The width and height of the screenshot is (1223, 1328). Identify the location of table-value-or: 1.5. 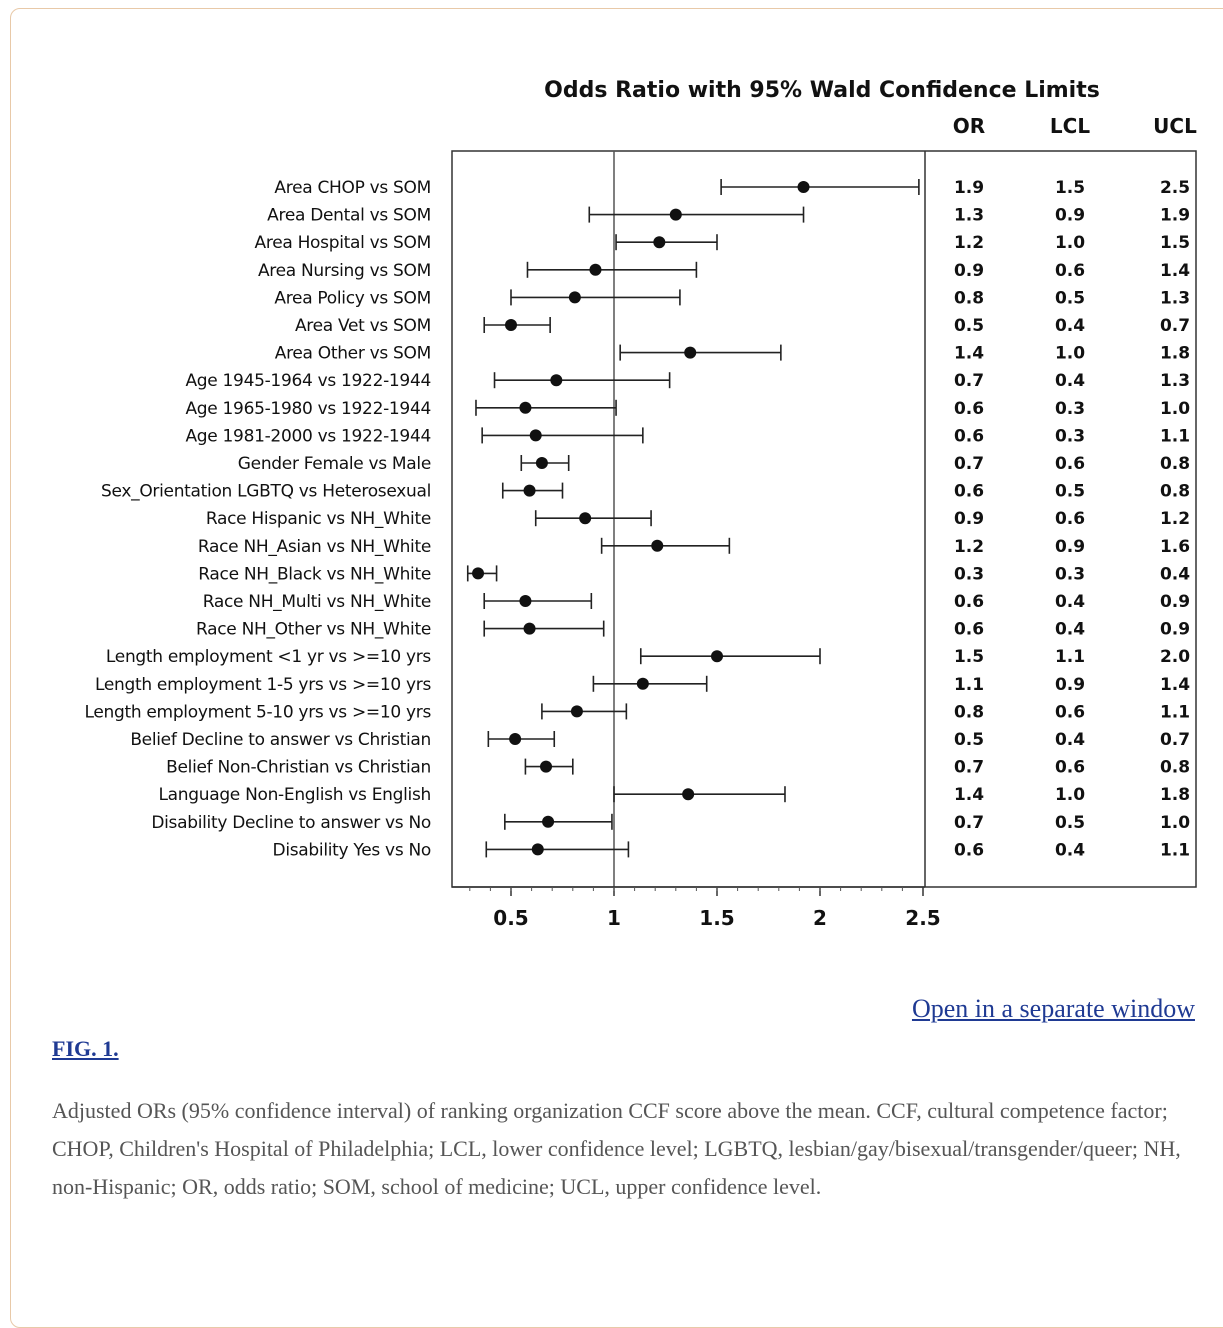
(969, 657).